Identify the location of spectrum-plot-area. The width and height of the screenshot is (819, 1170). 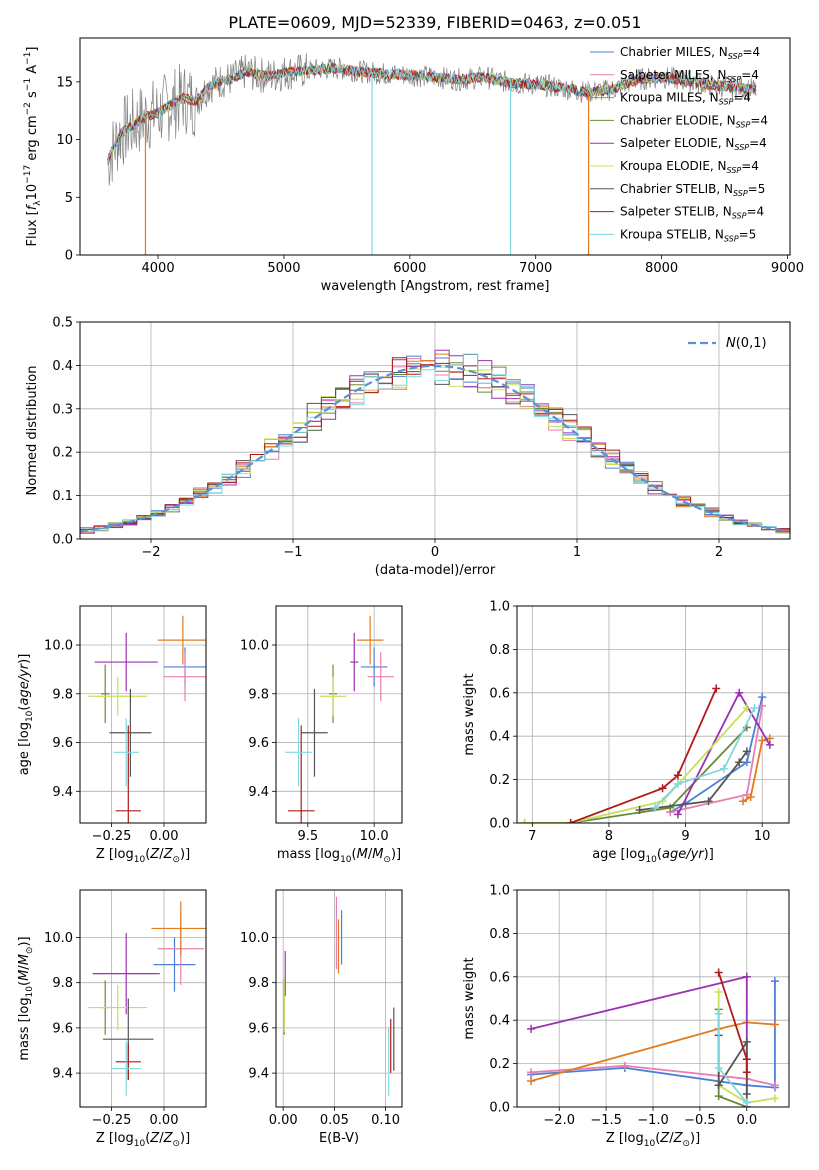
(432, 154).